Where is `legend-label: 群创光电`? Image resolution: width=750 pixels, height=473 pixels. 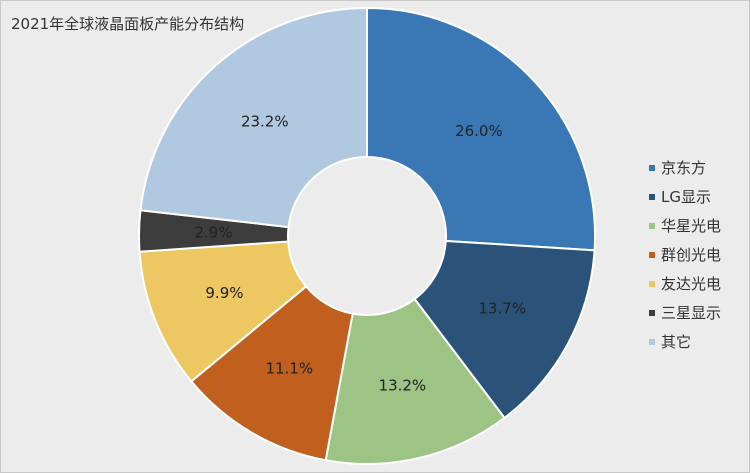 legend-label: 群创光电 is located at coordinates (691, 255).